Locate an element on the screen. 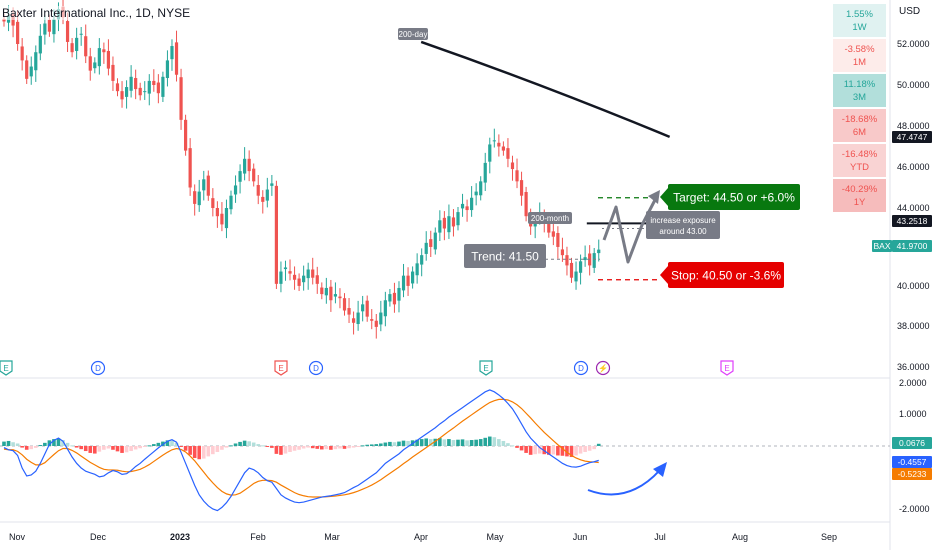 The height and width of the screenshot is (550, 932). label-200-month: 200-month is located at coordinates (550, 218).